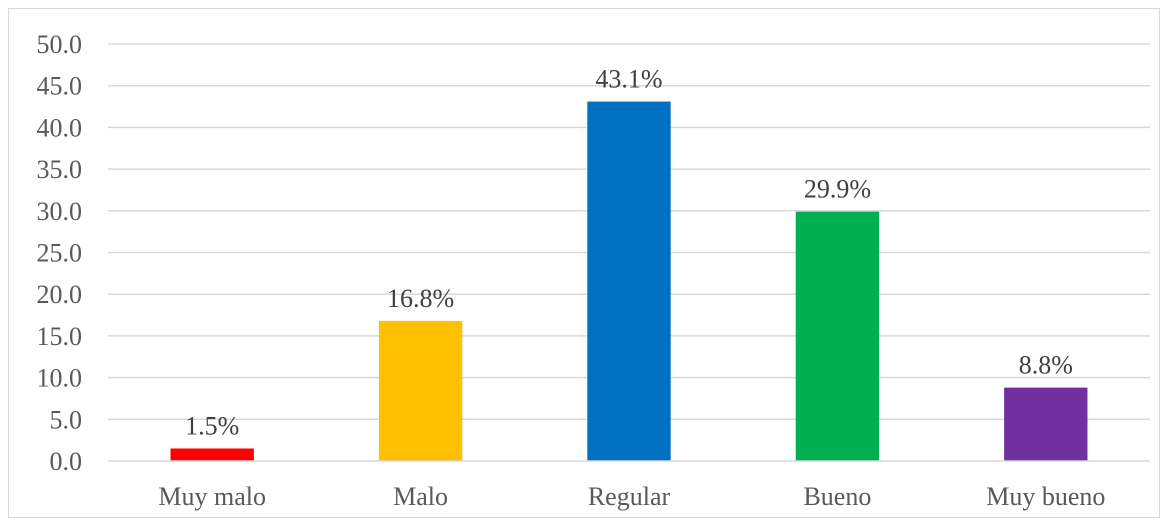 The height and width of the screenshot is (523, 1170). What do you see at coordinates (66, 461) in the screenshot?
I see `y-tick-label: 0.0` at bounding box center [66, 461].